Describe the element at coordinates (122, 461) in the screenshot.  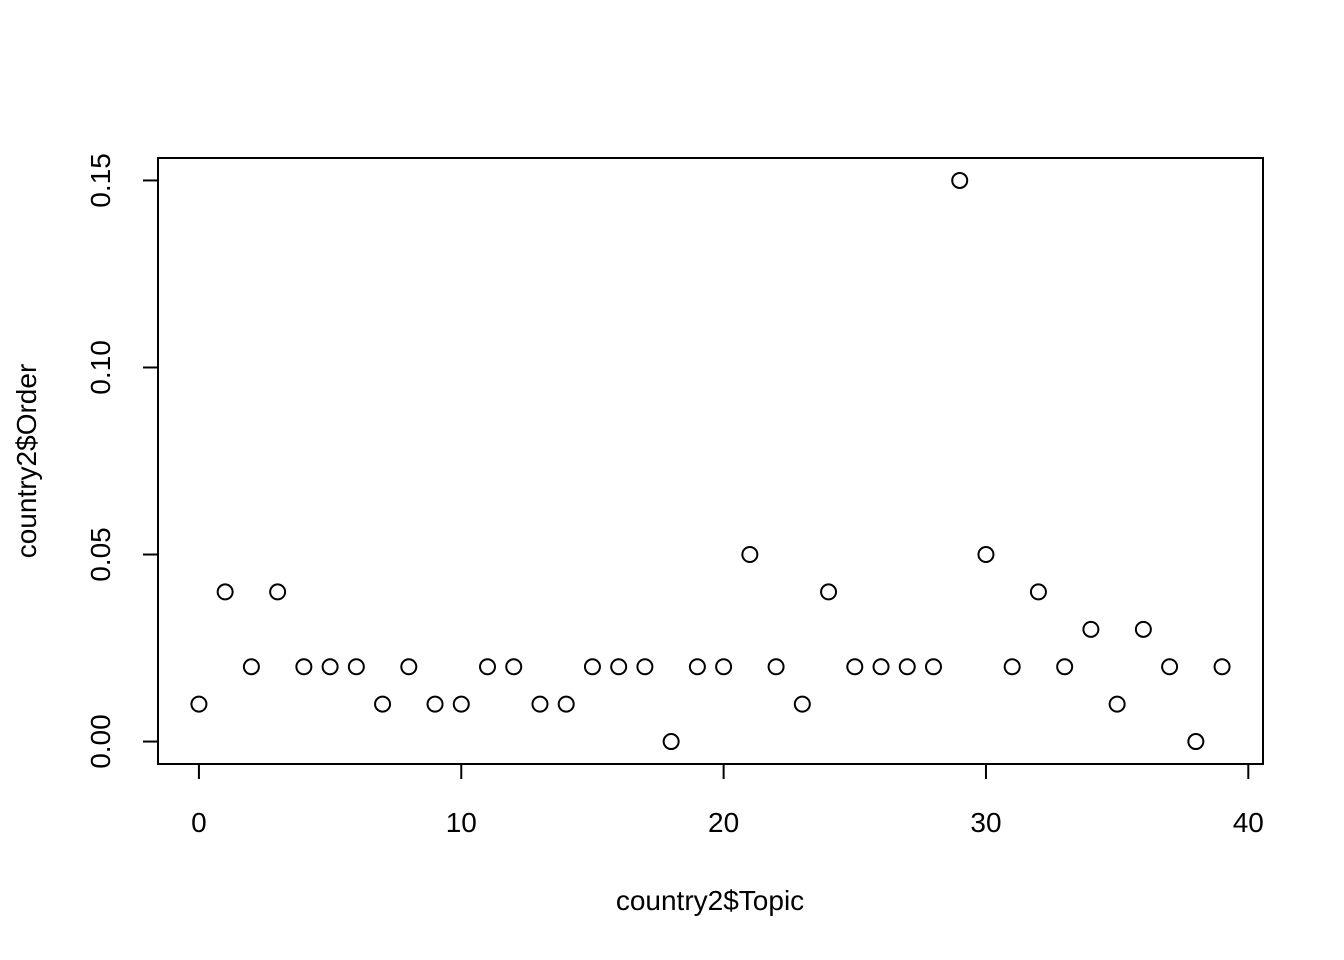
I see `y-axis: 0.00 0.05 0.10 0.15` at that location.